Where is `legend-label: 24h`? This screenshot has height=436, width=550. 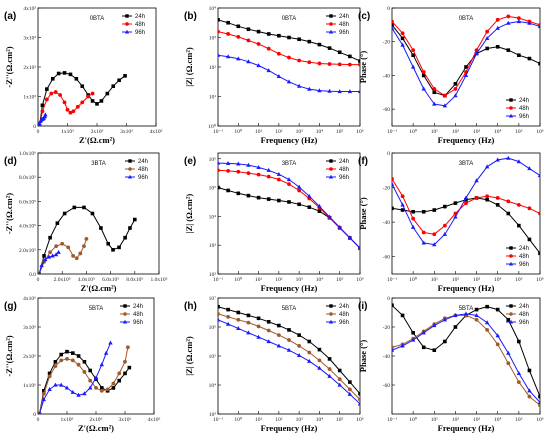
legend-label: 24h is located at coordinates (524, 307).